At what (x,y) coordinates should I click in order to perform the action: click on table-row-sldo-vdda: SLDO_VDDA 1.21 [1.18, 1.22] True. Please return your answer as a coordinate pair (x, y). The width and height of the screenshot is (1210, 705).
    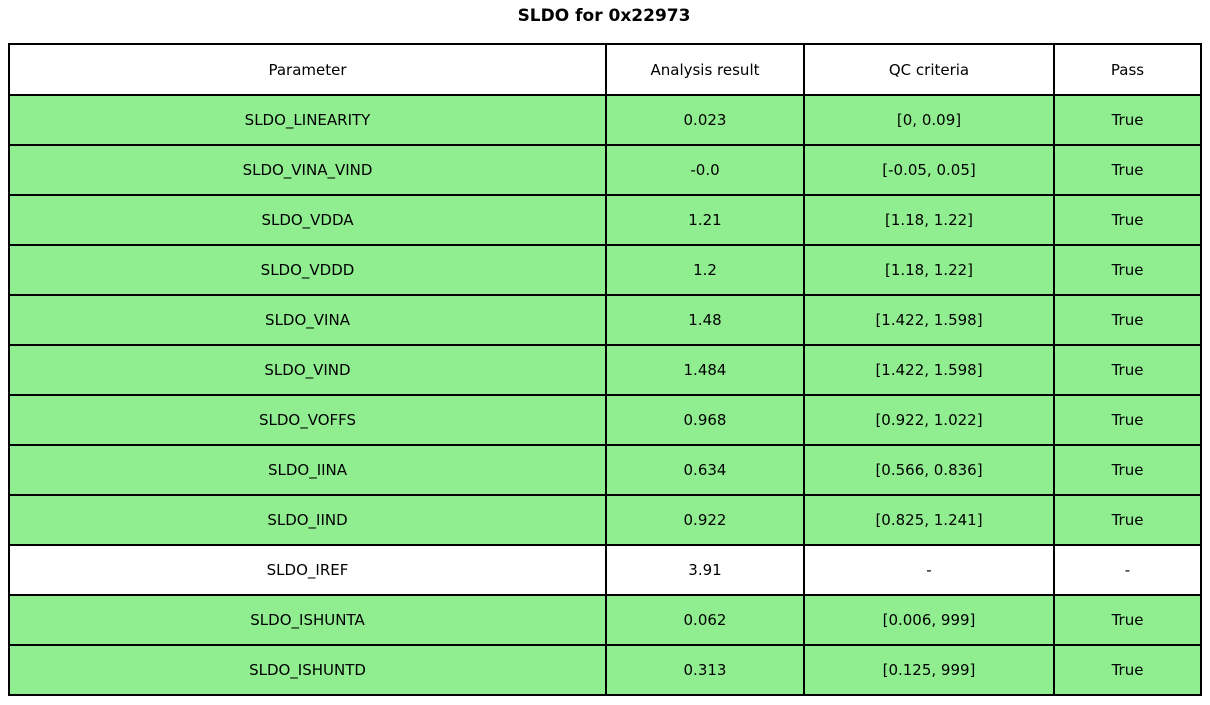
    Looking at the image, I should click on (605, 220).